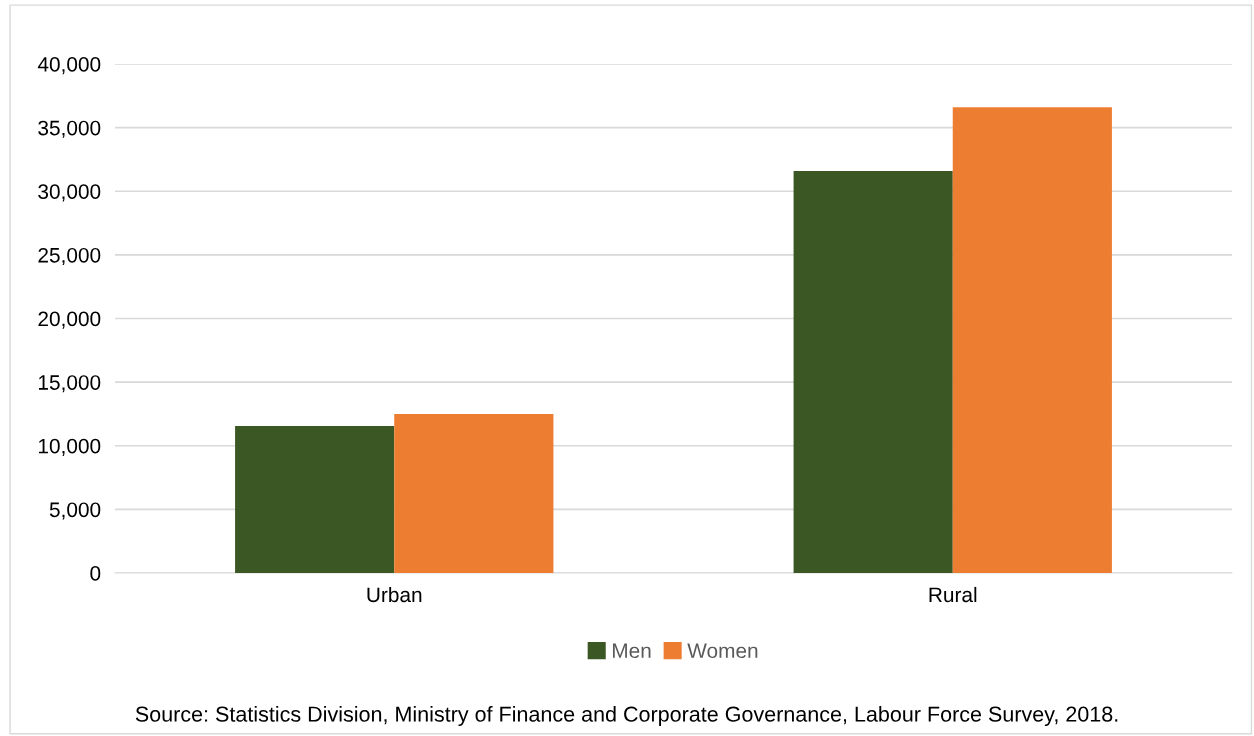 The image size is (1254, 736). Describe the element at coordinates (69, 447) in the screenshot. I see `y-tick-label: 10,000` at that location.